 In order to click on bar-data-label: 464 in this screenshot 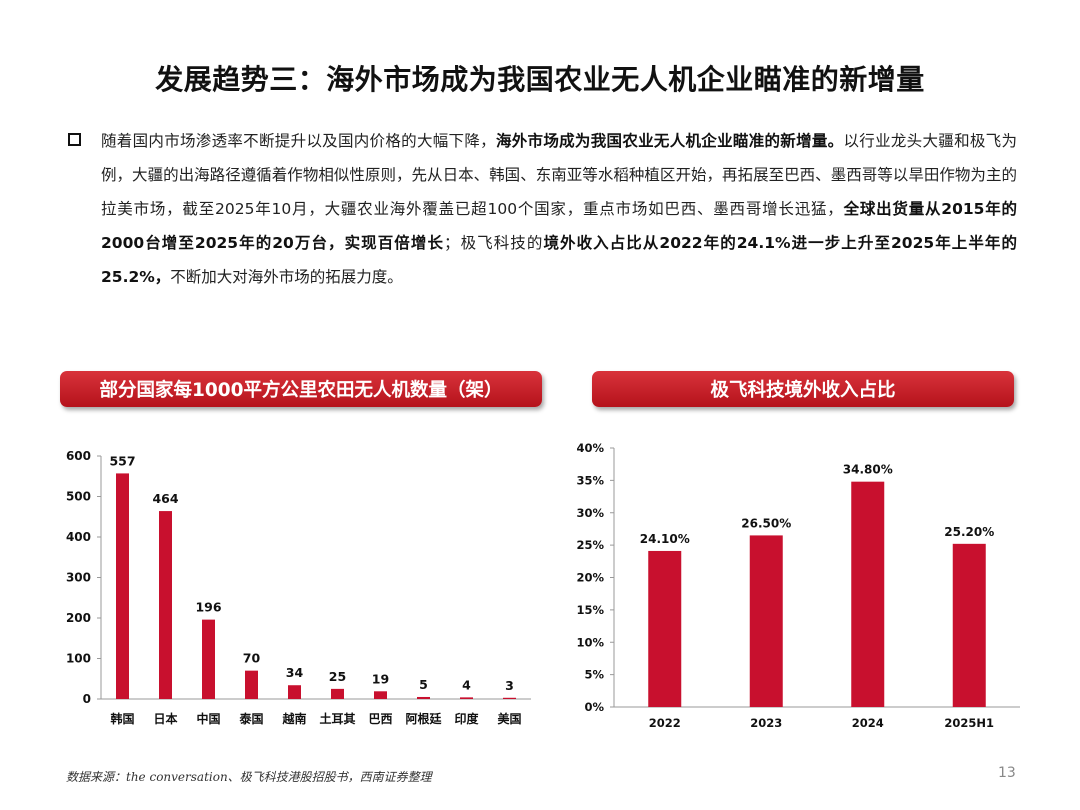, I will do `click(165, 498)`.